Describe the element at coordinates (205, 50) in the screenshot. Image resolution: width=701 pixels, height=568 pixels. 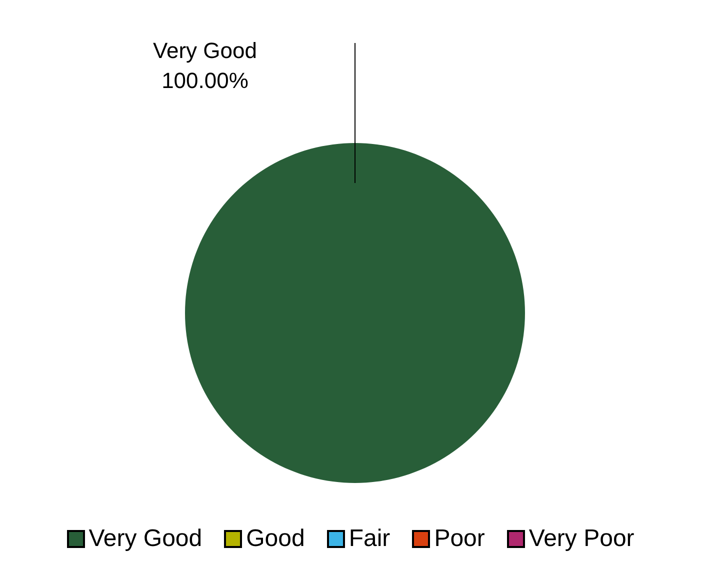
I see `slice-label: Very Good` at that location.